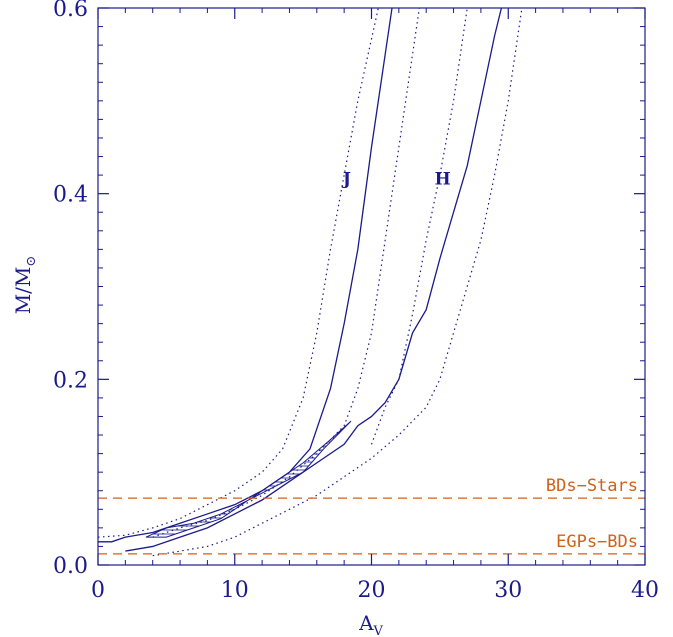 This screenshot has height=637, width=673. I want to click on x-tick-label: 0, so click(98, 590).